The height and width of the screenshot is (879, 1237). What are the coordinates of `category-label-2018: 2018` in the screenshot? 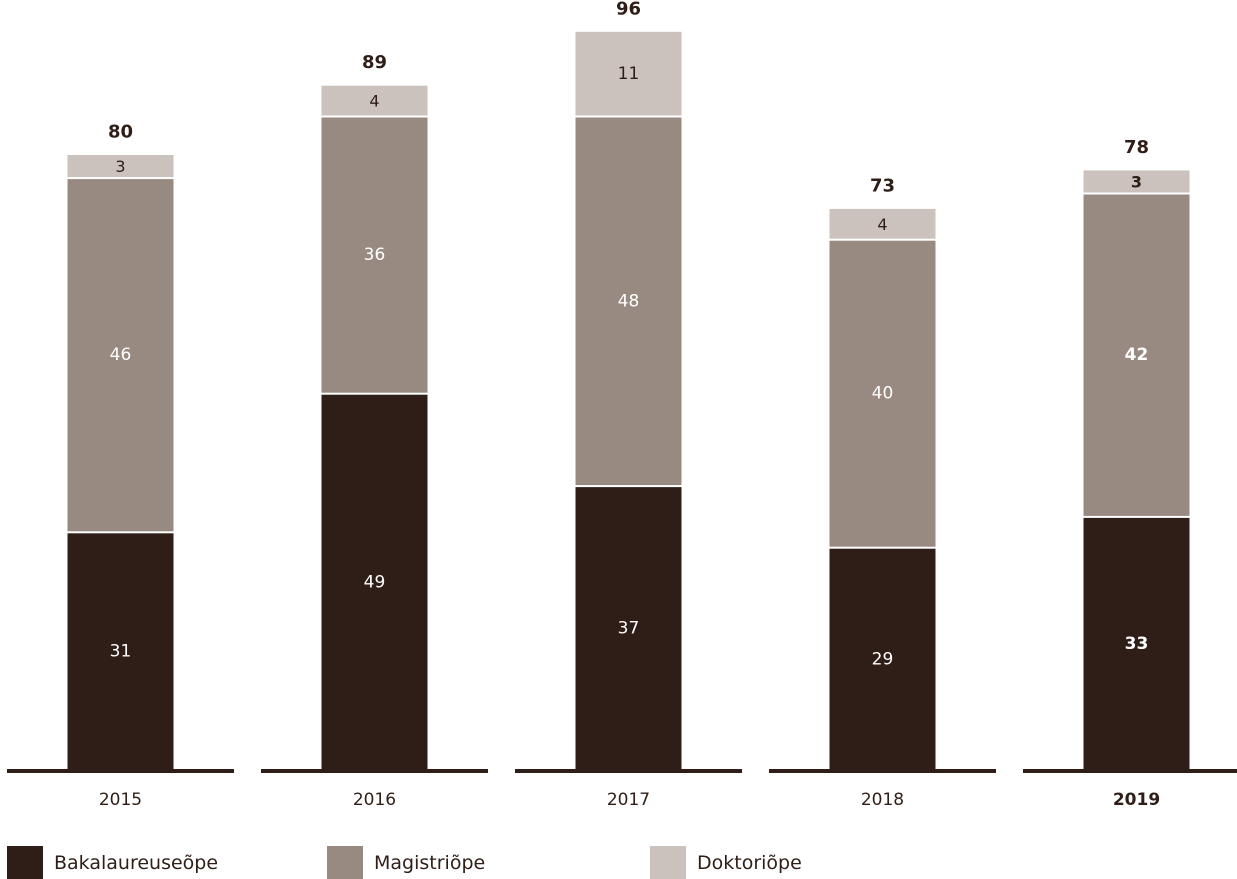 It's located at (882, 800).